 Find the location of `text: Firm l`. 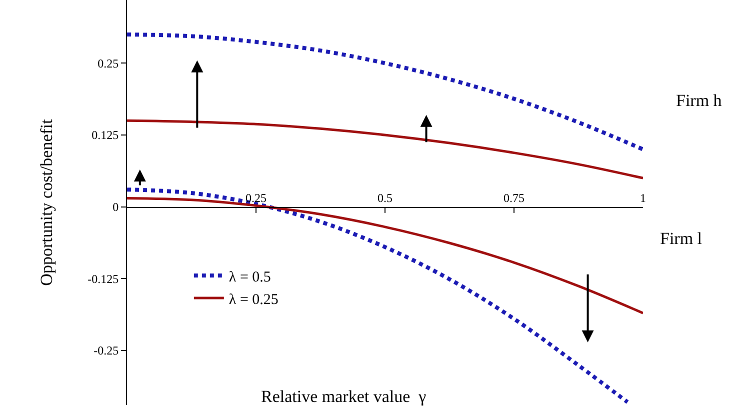

text: Firm l is located at coordinates (681, 238).